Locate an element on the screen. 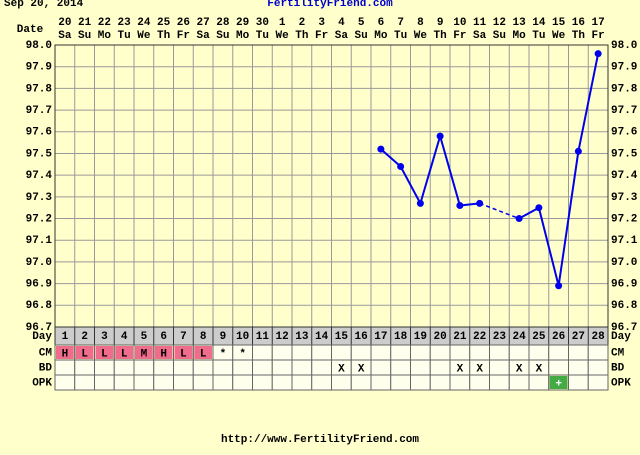 The width and height of the screenshot is (640, 455). day-number: 8 is located at coordinates (203, 337).